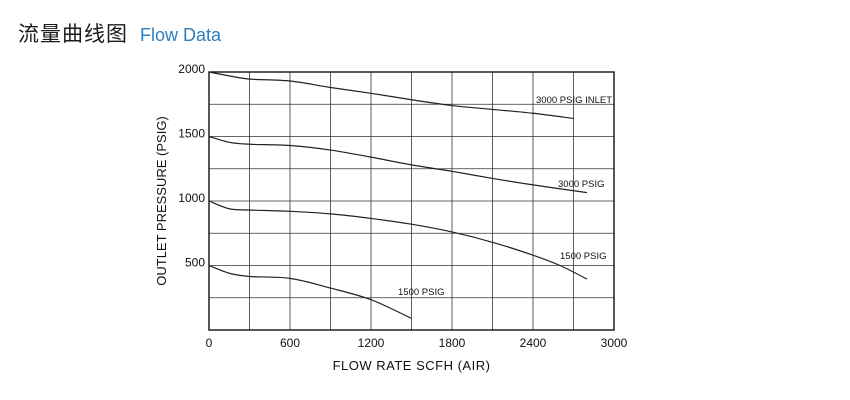  What do you see at coordinates (181, 35) in the screenshot?
I see `page-title-english: Flow Data` at bounding box center [181, 35].